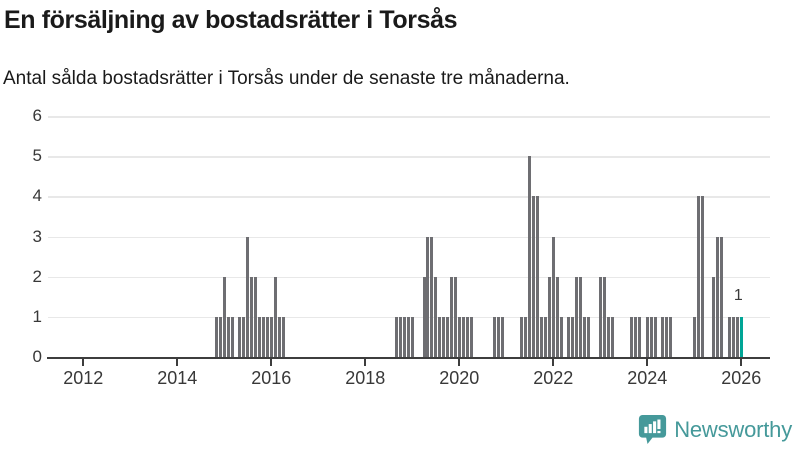  What do you see at coordinates (741, 362) in the screenshot?
I see `x-tick-2026` at bounding box center [741, 362].